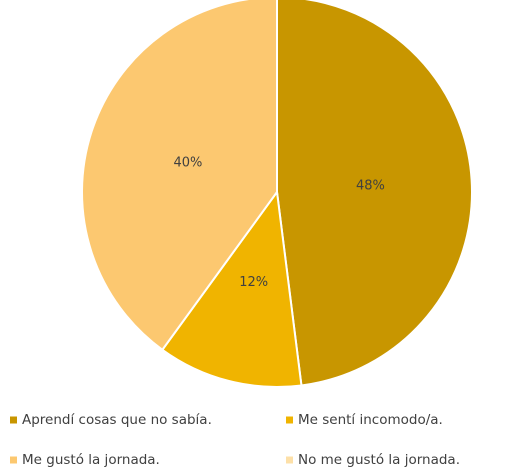 The height and width of the screenshot is (473, 517). Describe the element at coordinates (379, 460) in the screenshot. I see `legend-label: No me gustó la jornada.` at that location.